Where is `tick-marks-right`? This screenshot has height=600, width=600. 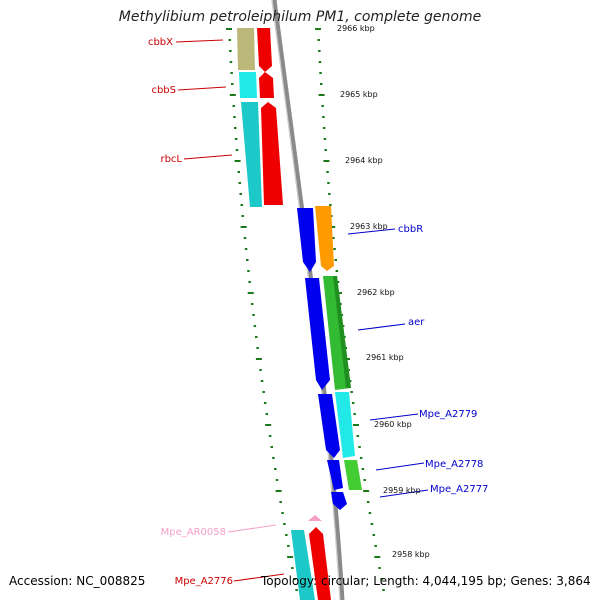 tick-marks-right is located at coordinates (350, 309).